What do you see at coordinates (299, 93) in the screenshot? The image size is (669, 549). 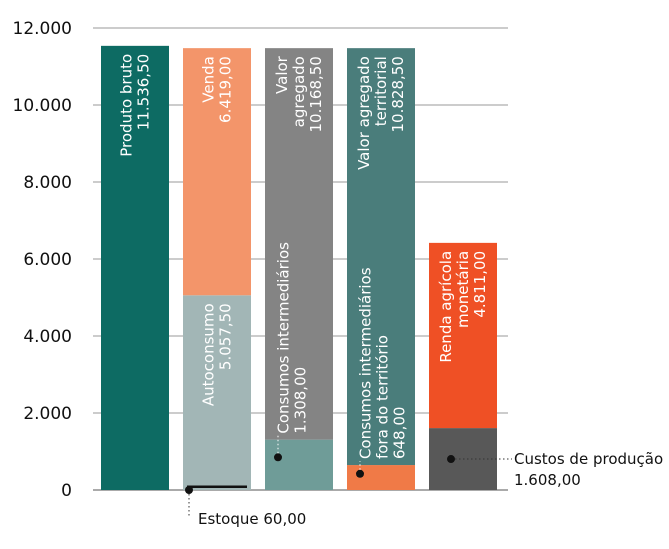 I see `segment-label: Valoragregado10.168,50` at bounding box center [299, 93].